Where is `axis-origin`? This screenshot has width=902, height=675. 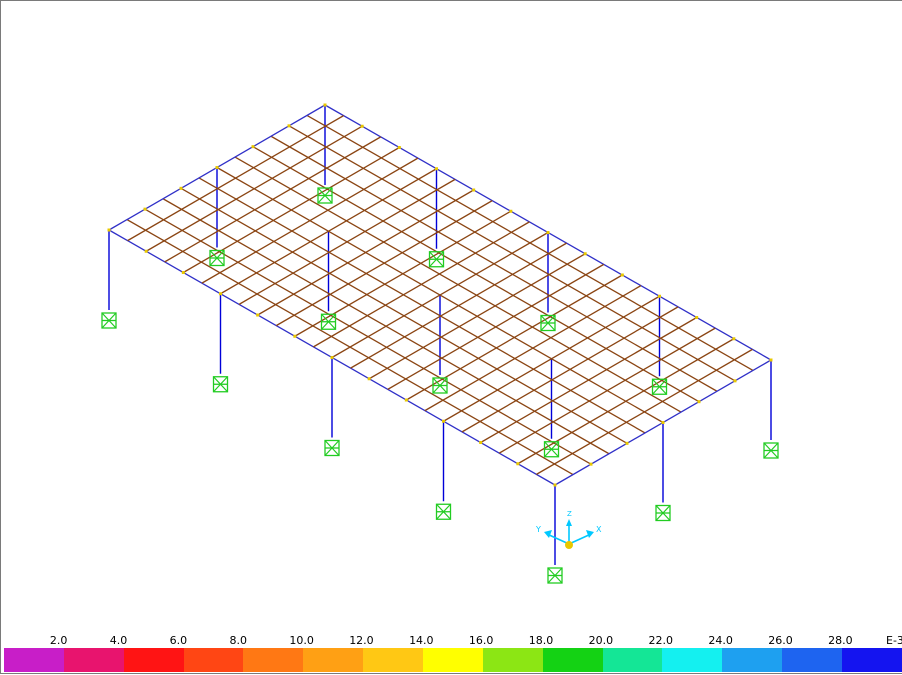
axis-origin is located at coordinates (569, 545).